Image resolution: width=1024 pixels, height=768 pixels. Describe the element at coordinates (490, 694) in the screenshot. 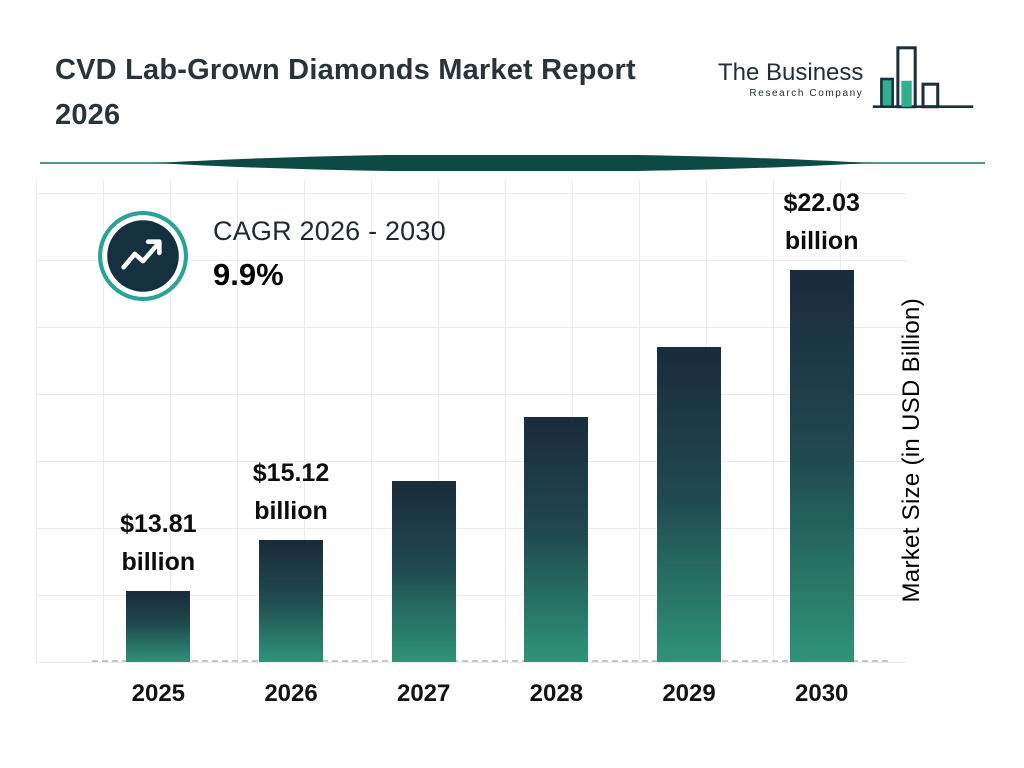

I see `x-axis-labels: 2025 2026 2027 2028 2029 2030` at that location.